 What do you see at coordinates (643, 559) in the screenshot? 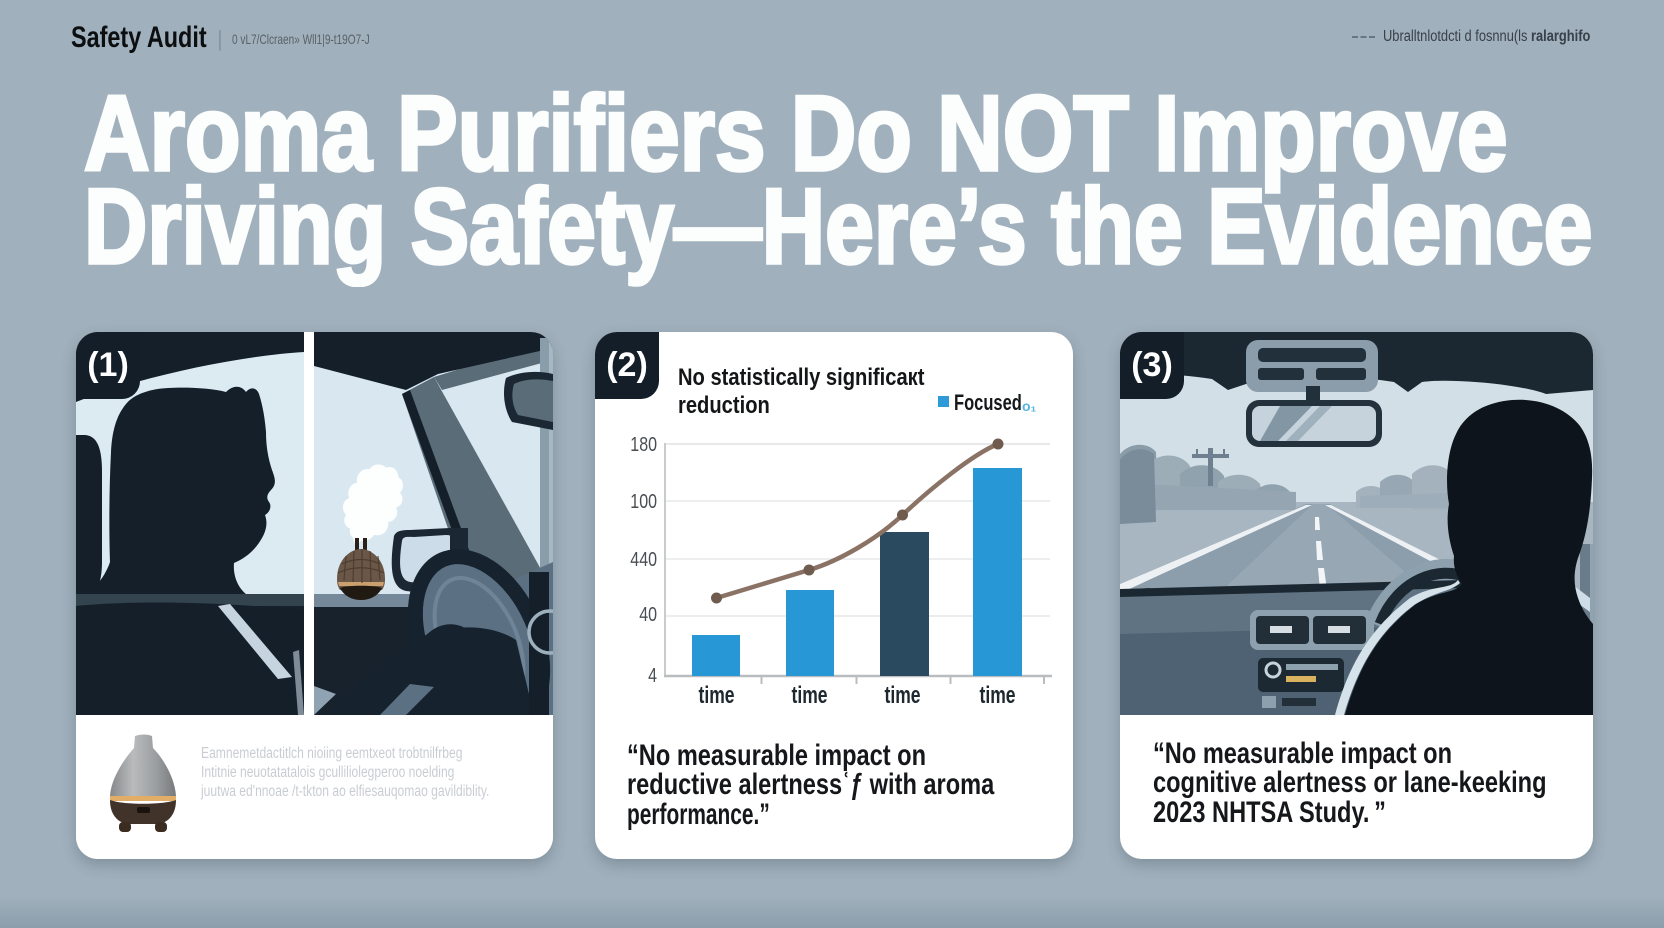
I see `svg-text: 440` at bounding box center [643, 559].